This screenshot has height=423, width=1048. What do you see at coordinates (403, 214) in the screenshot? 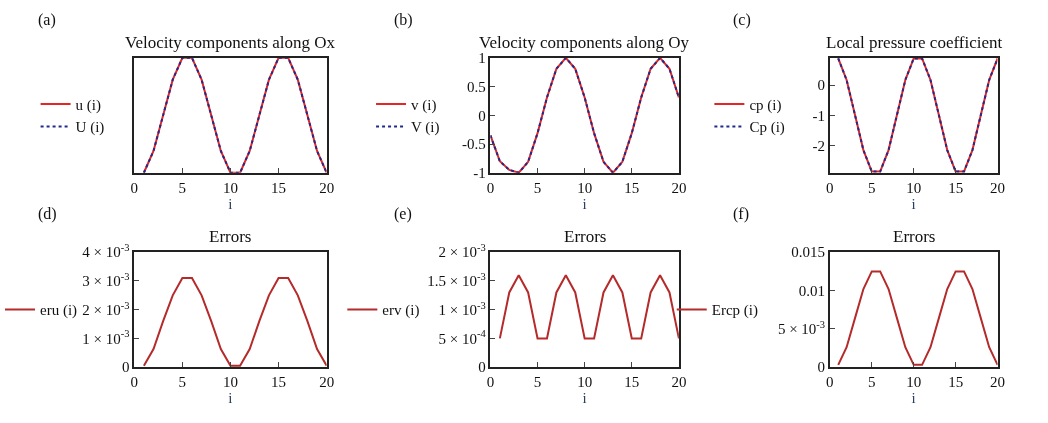
I see `text: (e)` at bounding box center [403, 214].